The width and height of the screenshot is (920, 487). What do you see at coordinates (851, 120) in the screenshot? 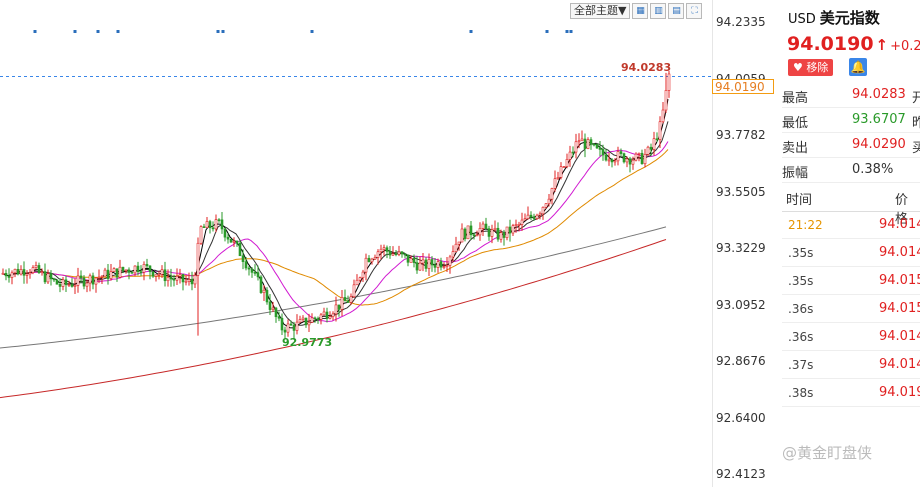
I see `stat-row: 最低 93.6707 昨` at bounding box center [851, 120].